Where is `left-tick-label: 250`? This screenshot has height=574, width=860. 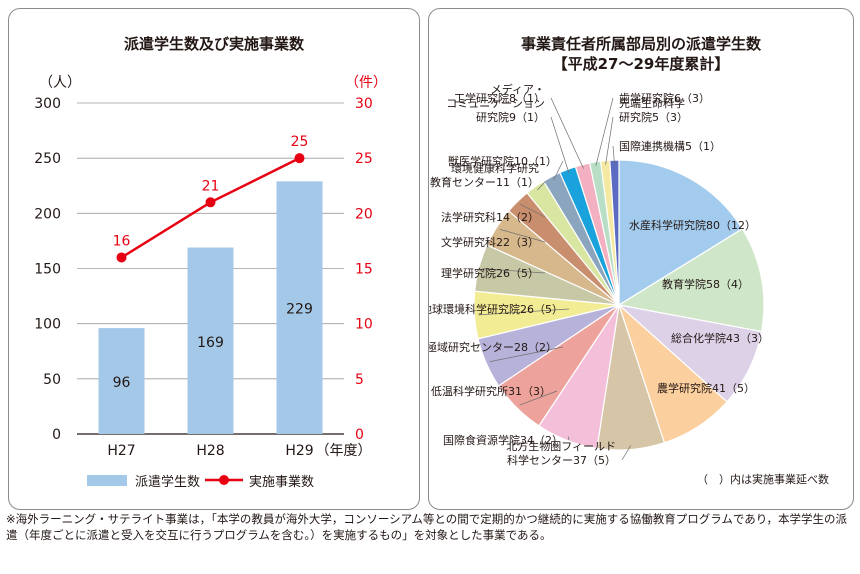
left-tick-label: 250 is located at coordinates (47, 159).